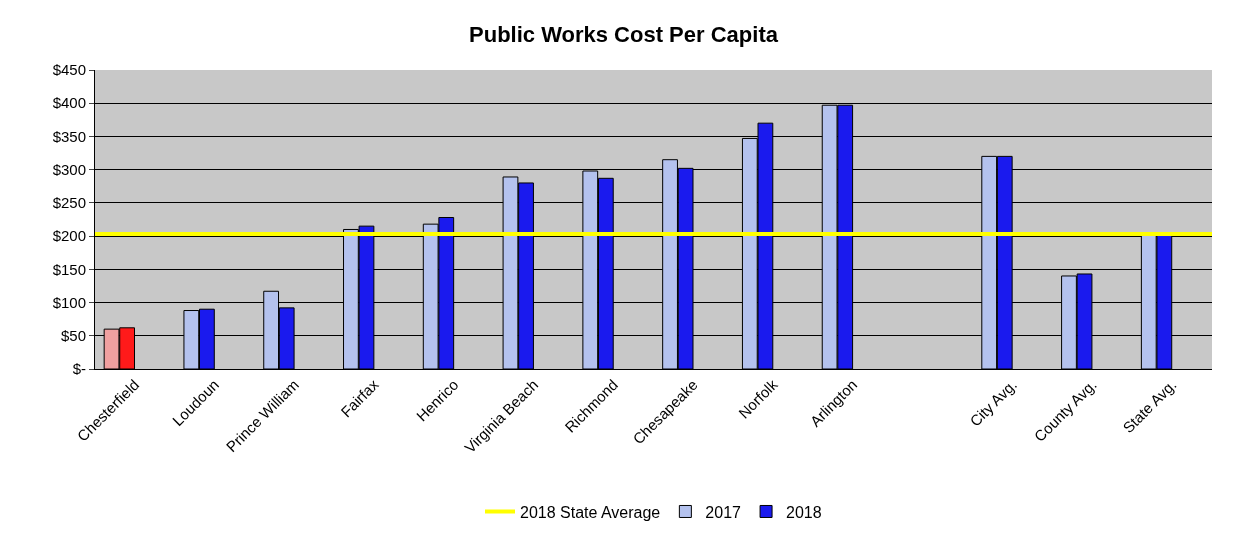 This screenshot has height=540, width=1247. Describe the element at coordinates (69, 169) in the screenshot. I see `y-tick-label: $300` at that location.